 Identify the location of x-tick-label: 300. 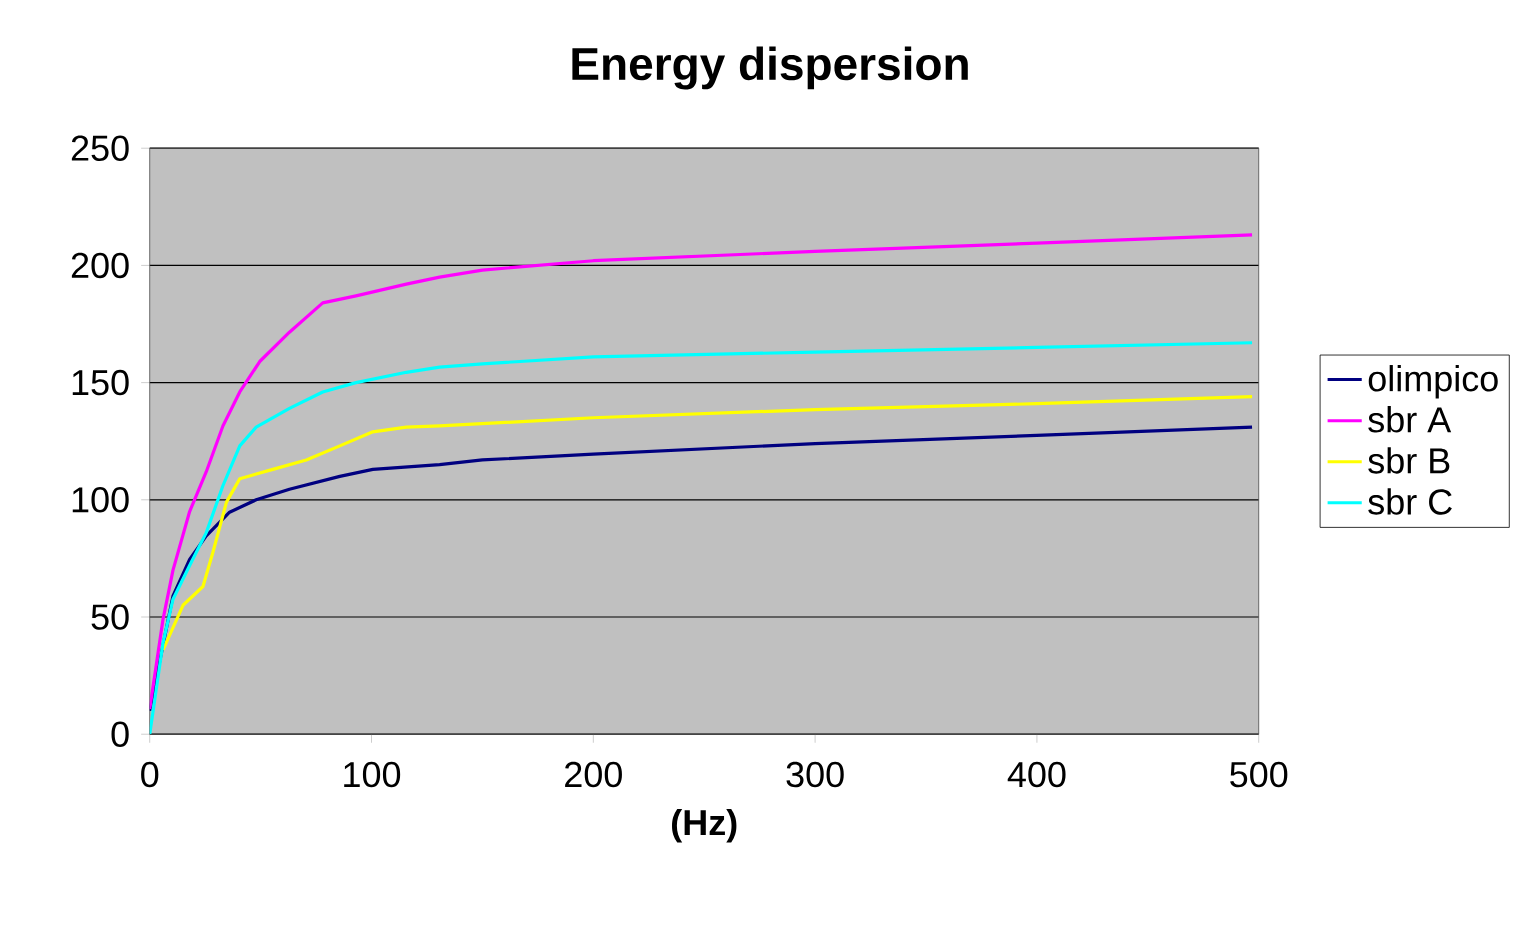
(815, 774).